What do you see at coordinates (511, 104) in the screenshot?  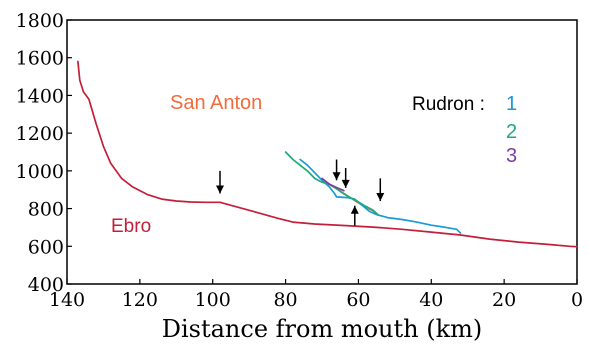 I see `rudron-1-label: 1` at bounding box center [511, 104].